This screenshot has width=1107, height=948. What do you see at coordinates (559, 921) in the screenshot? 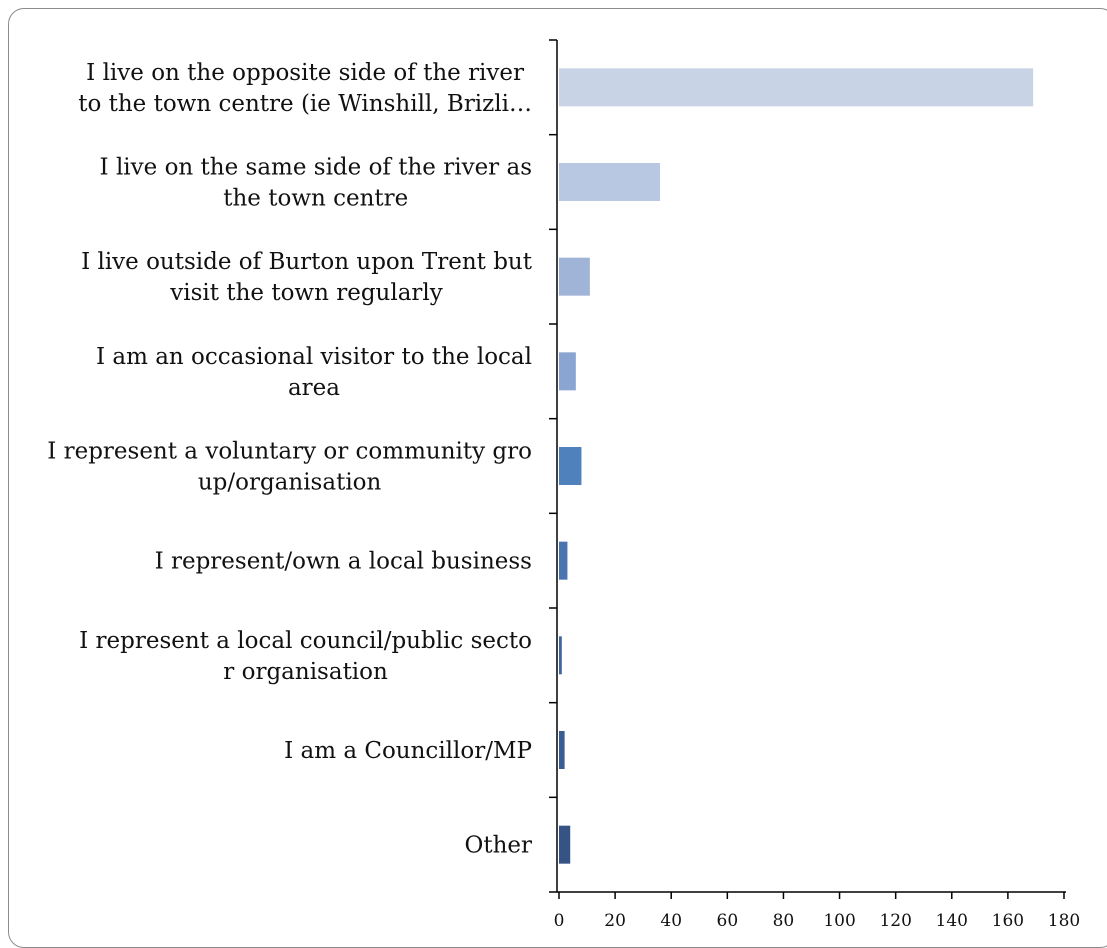
I see `x-tick-label: 0` at bounding box center [559, 921].